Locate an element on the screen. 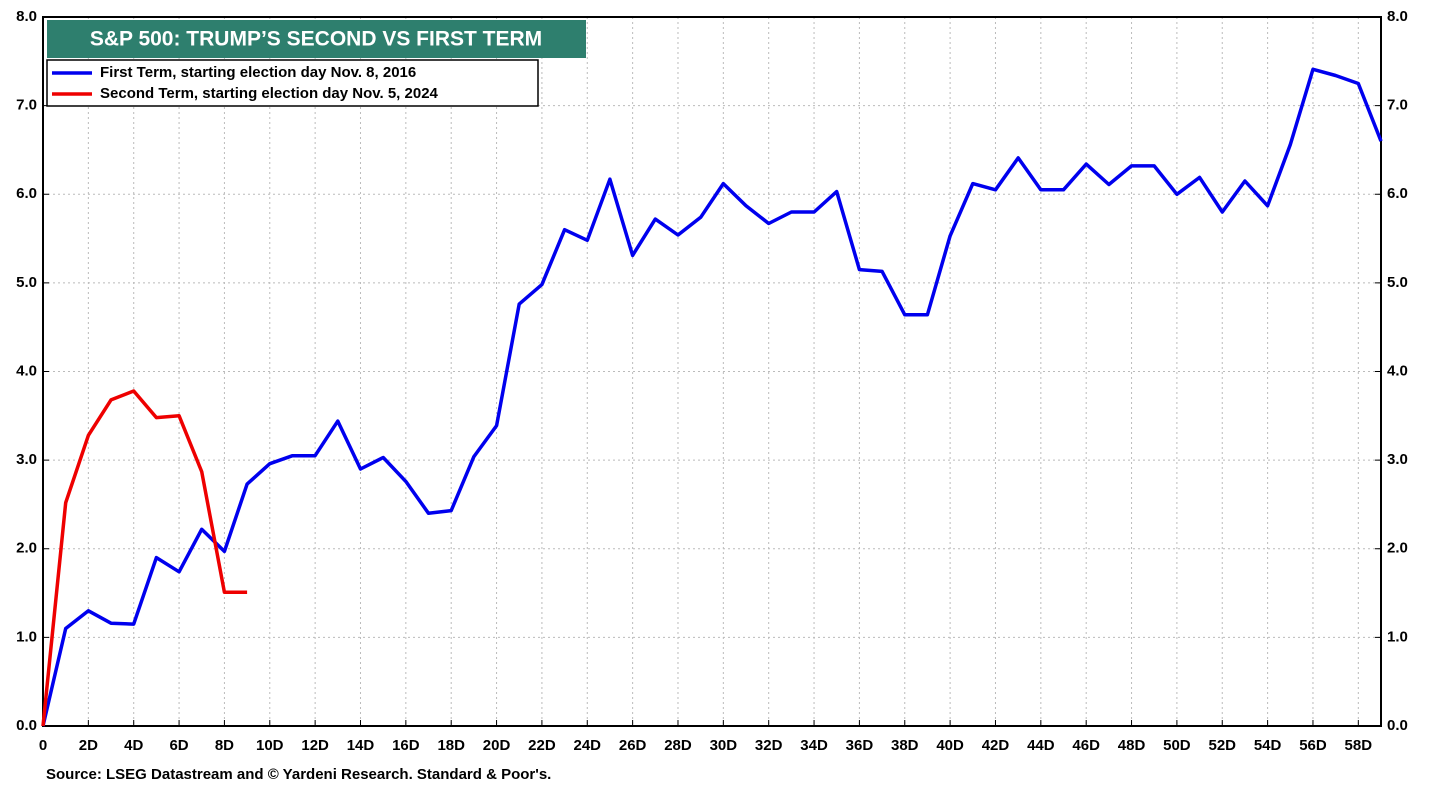  x-tick-label: 38D is located at coordinates (905, 745).